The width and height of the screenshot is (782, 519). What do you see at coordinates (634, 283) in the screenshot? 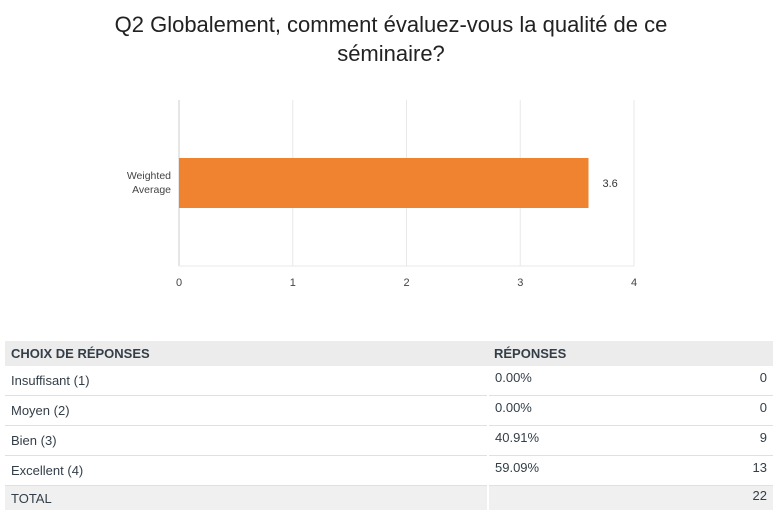
I see `x-tick-label: 4` at bounding box center [634, 283].